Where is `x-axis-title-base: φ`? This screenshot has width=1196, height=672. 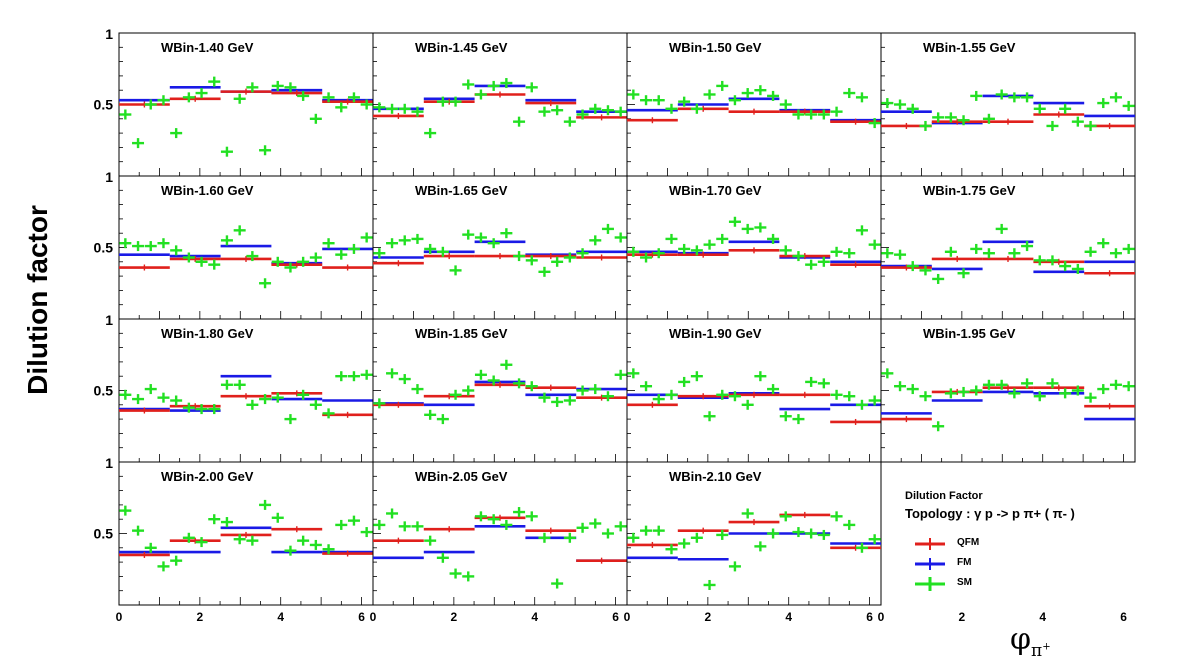
x-axis-title-base: φ is located at coordinates (1021, 639).